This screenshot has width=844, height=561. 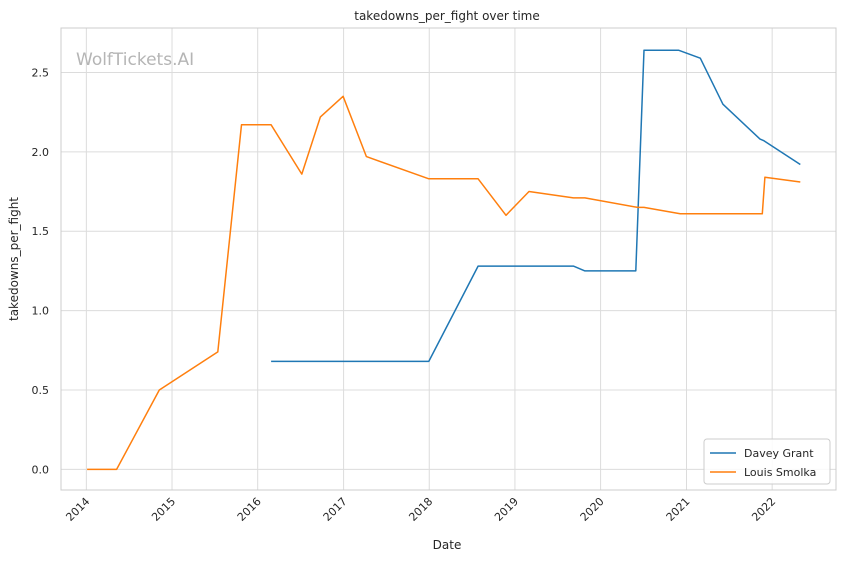 What do you see at coordinates (41, 311) in the screenshot?
I see `y-tick-label: 1.0` at bounding box center [41, 311].